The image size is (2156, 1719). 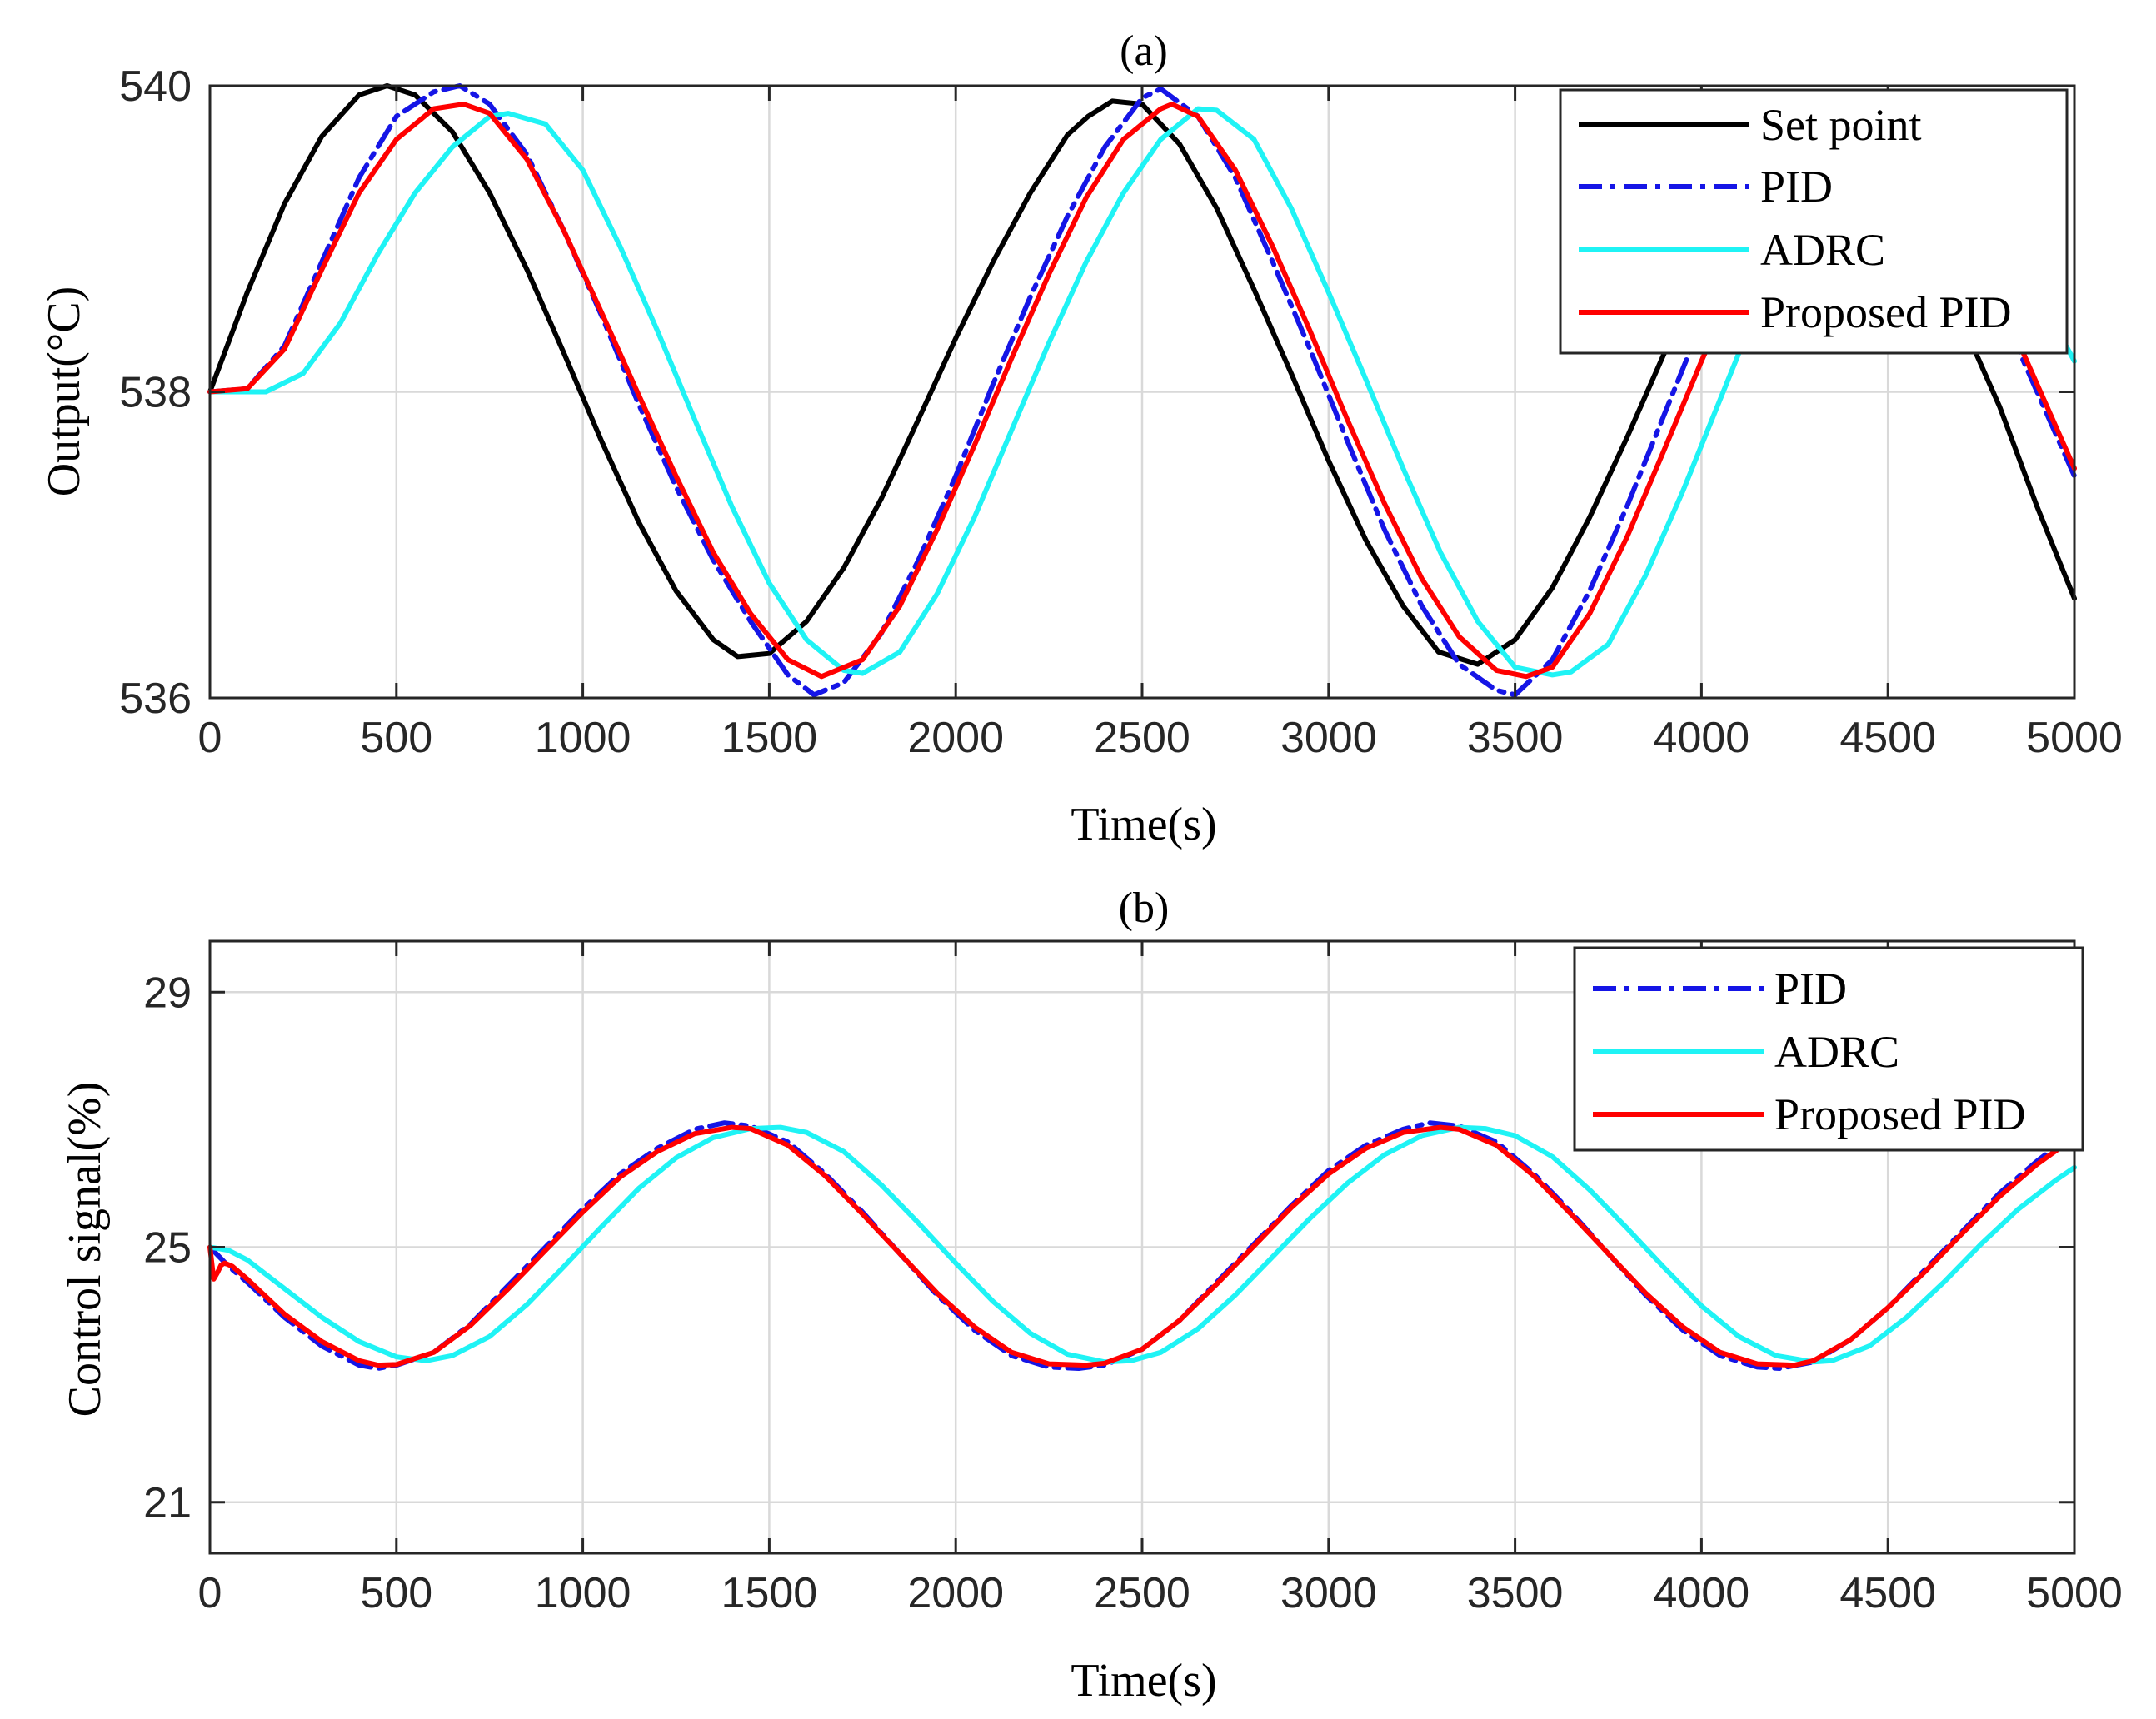 I want to click on panel-a-xtick-label-4000: 4000, so click(x=1702, y=738).